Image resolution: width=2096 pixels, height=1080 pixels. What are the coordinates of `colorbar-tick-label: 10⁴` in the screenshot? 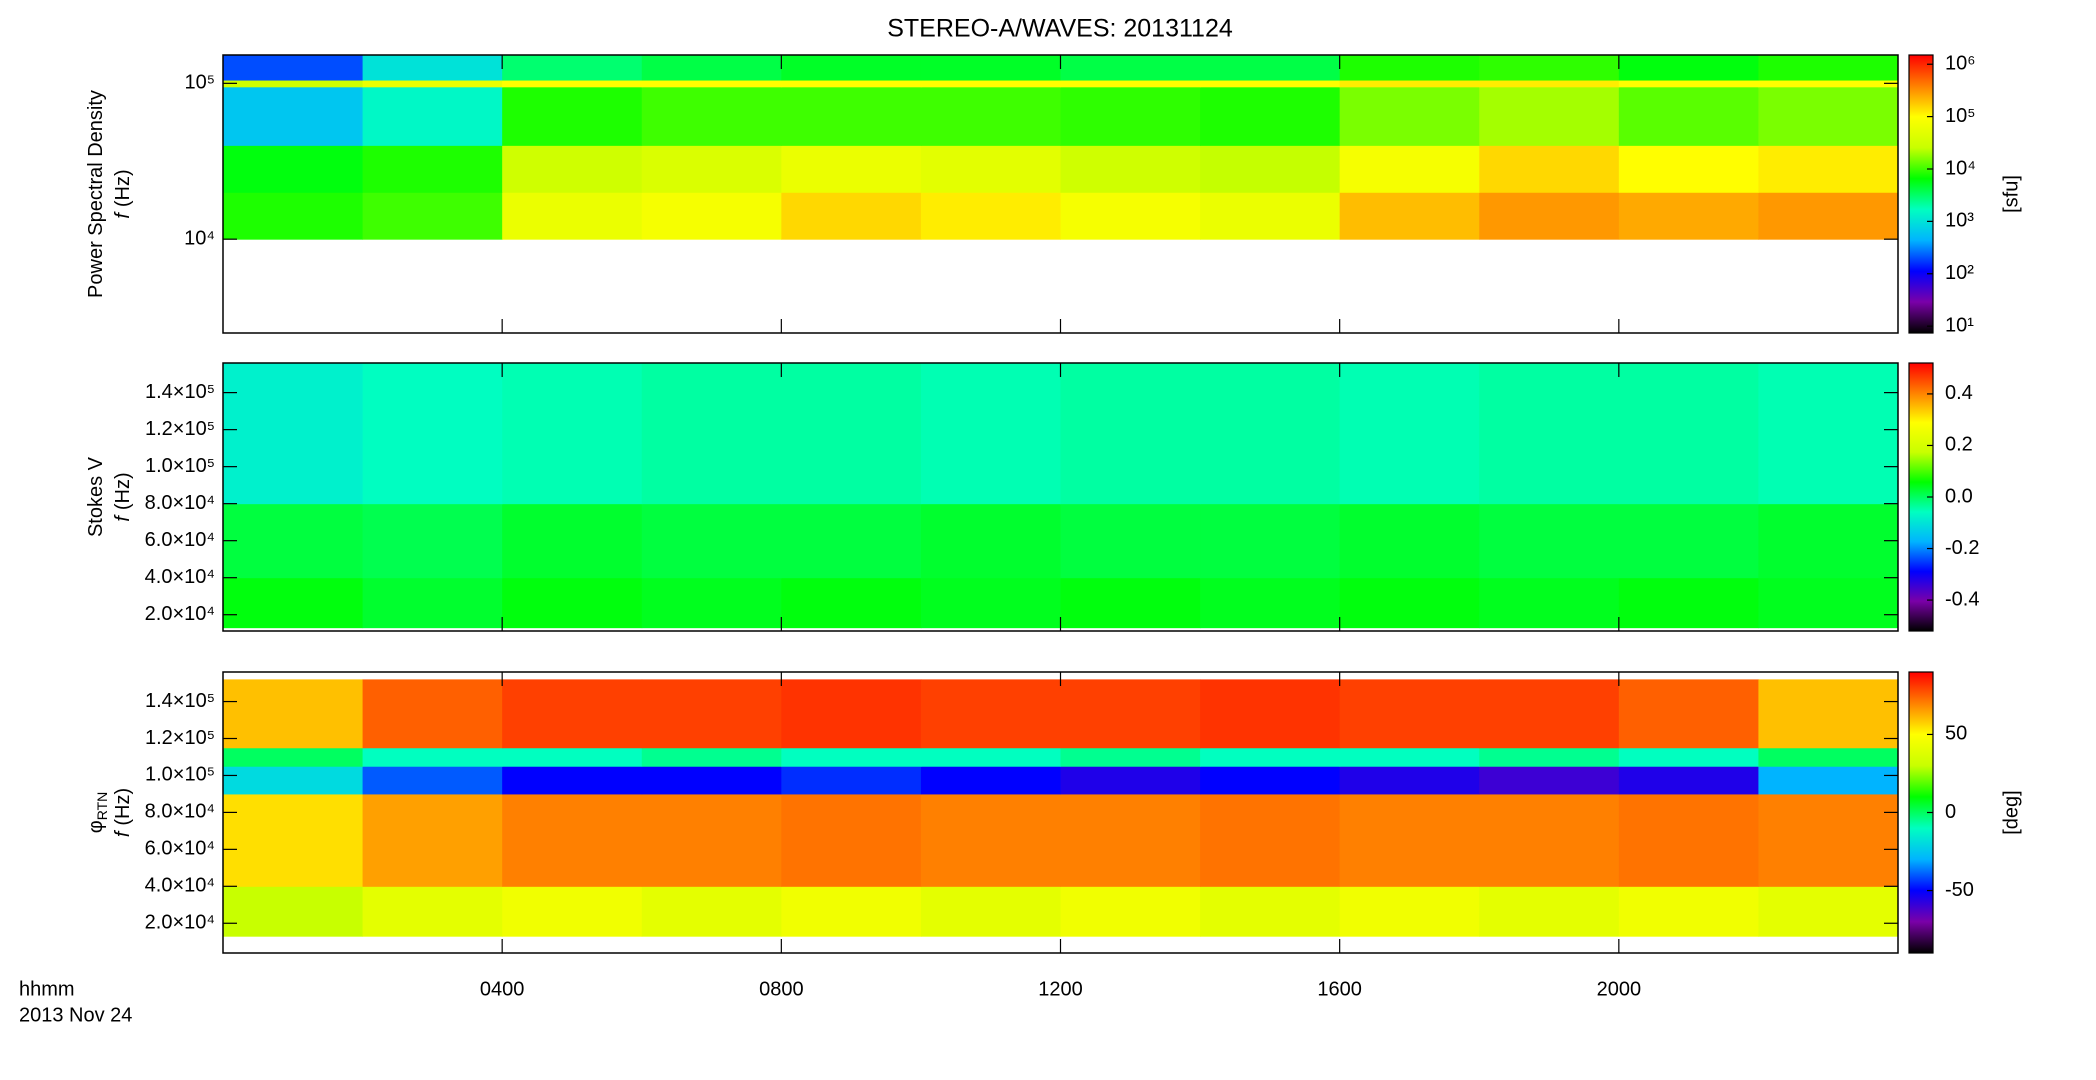 It's located at (1960, 168).